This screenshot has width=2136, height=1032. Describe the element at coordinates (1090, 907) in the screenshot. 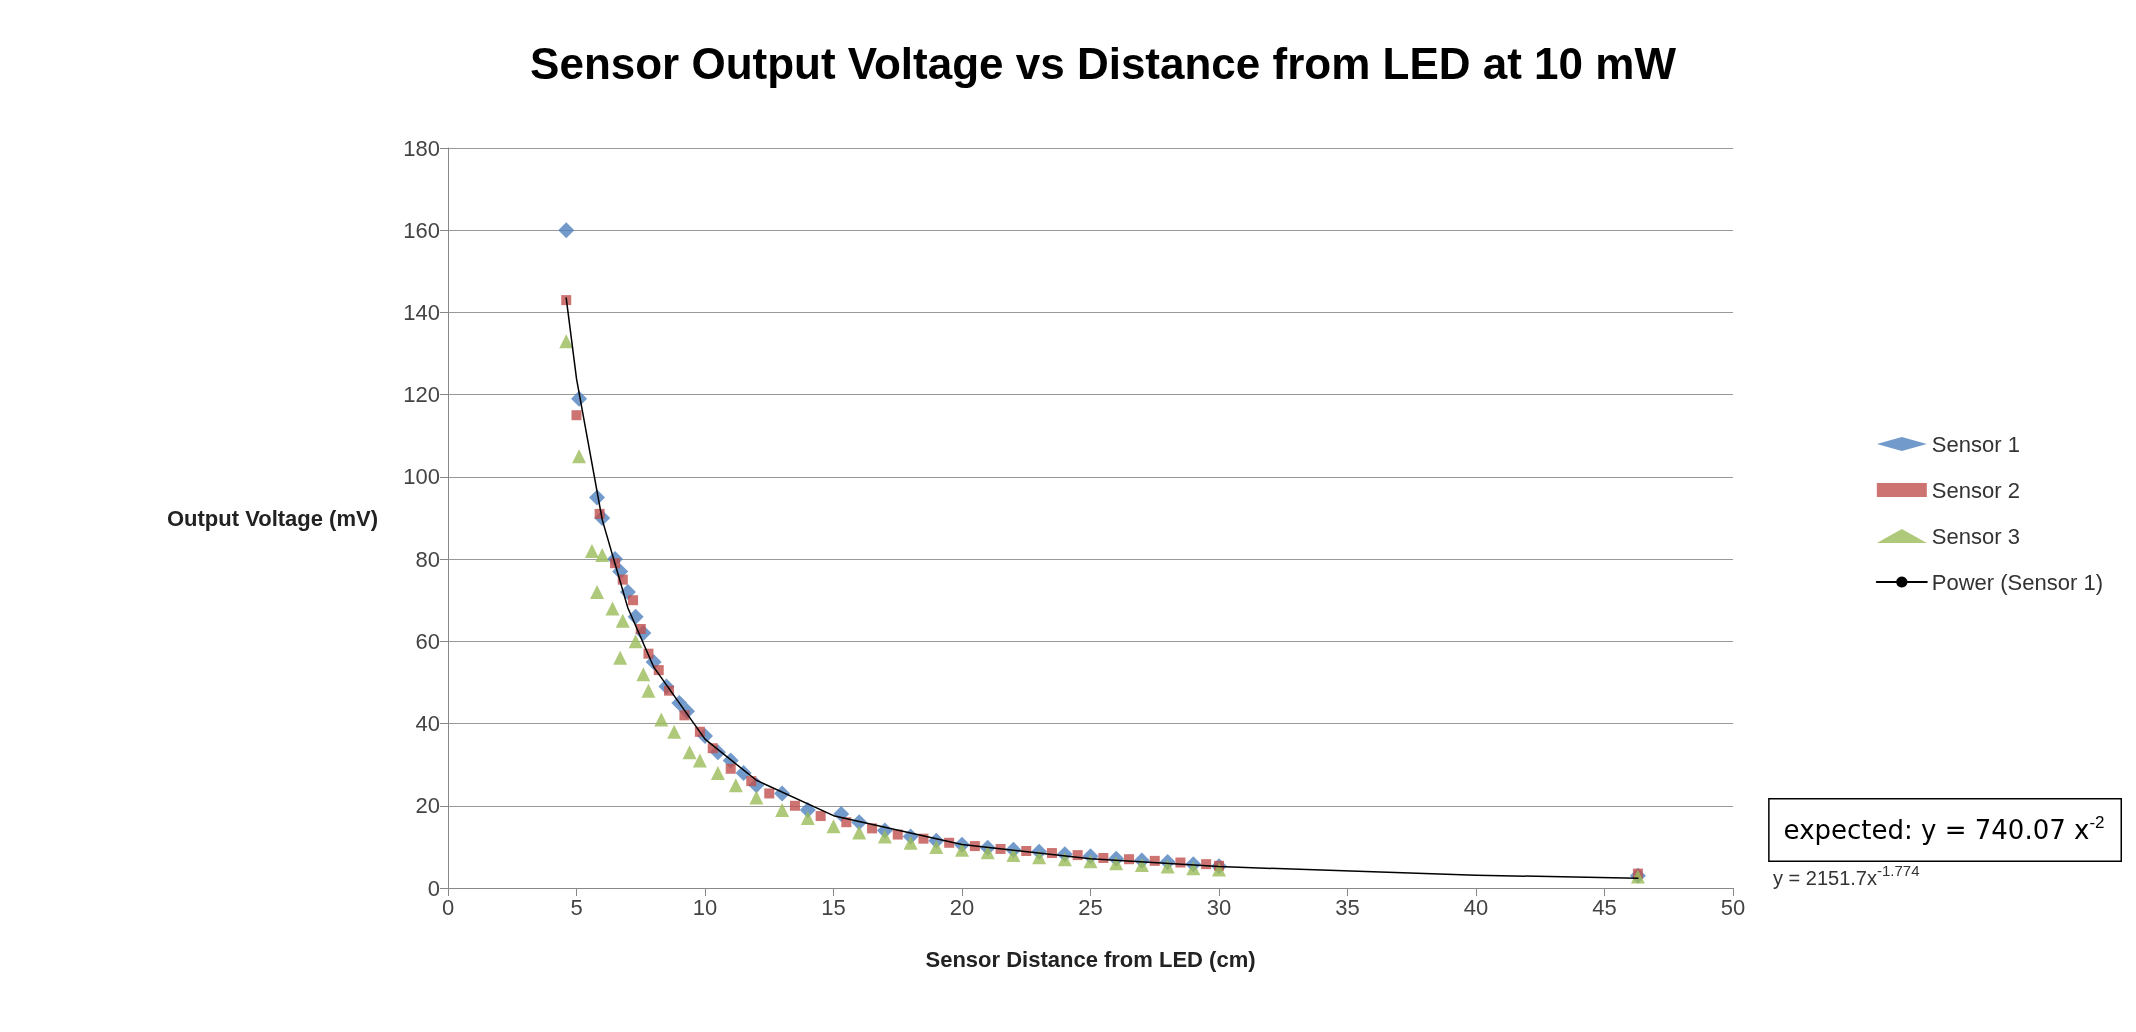

I see `x-tick-label: 25` at that location.